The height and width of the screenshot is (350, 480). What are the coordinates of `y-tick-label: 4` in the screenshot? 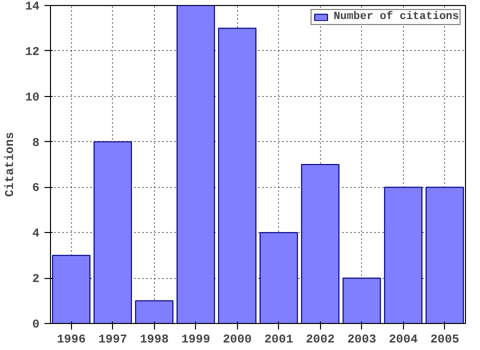 It's located at (36, 233).